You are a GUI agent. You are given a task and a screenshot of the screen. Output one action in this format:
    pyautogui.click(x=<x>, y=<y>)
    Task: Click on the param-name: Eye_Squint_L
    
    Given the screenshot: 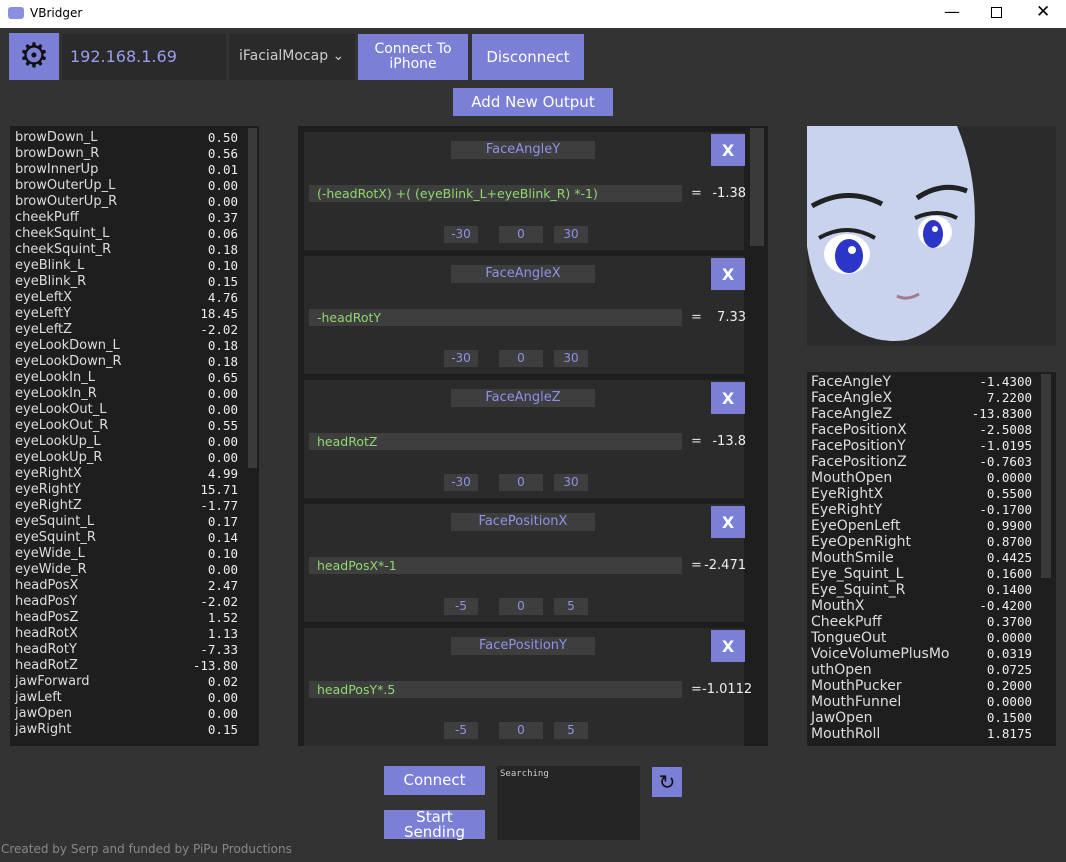 What is the action you would take?
    pyautogui.click(x=857, y=574)
    